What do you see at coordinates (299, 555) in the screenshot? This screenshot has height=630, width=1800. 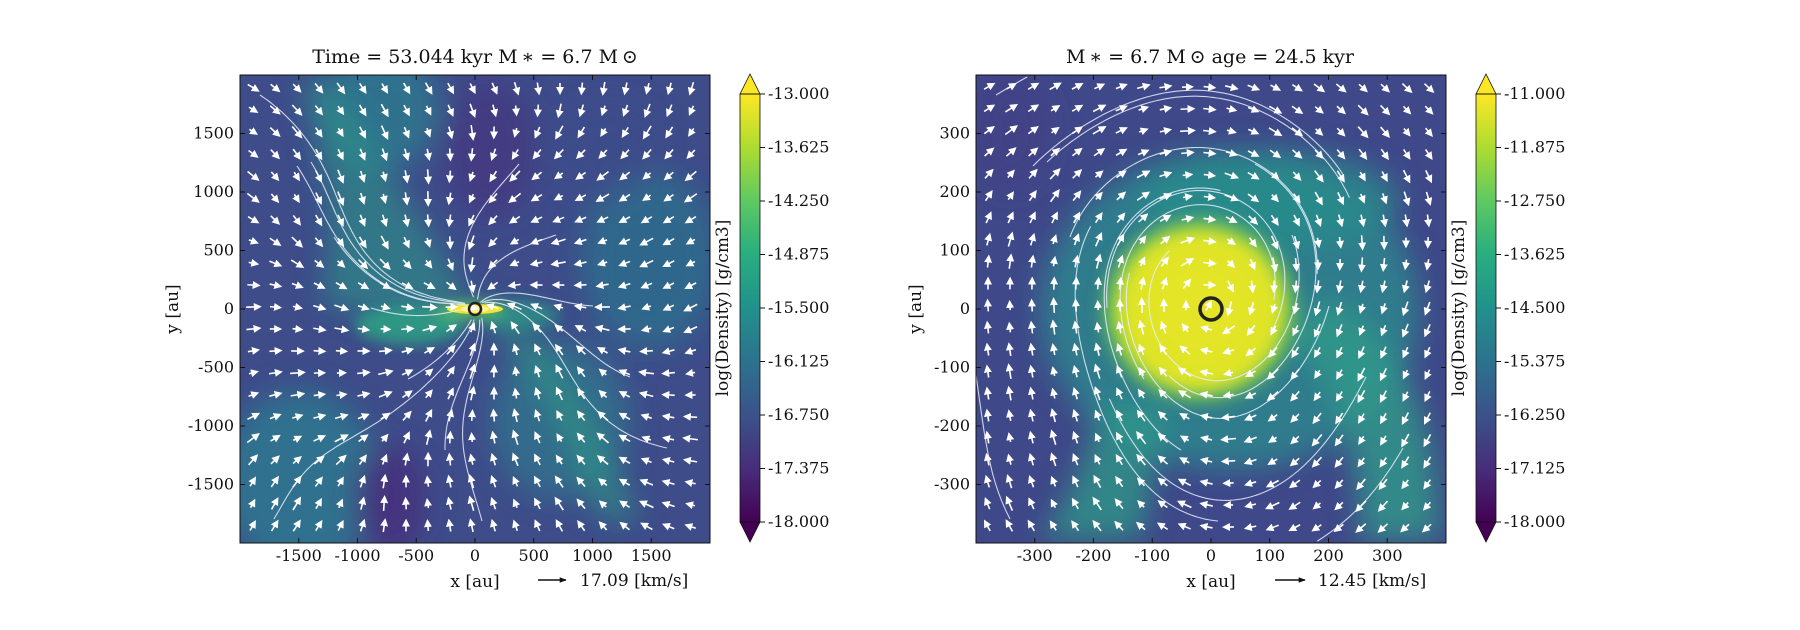 I see `x-tick-label: -1500` at bounding box center [299, 555].